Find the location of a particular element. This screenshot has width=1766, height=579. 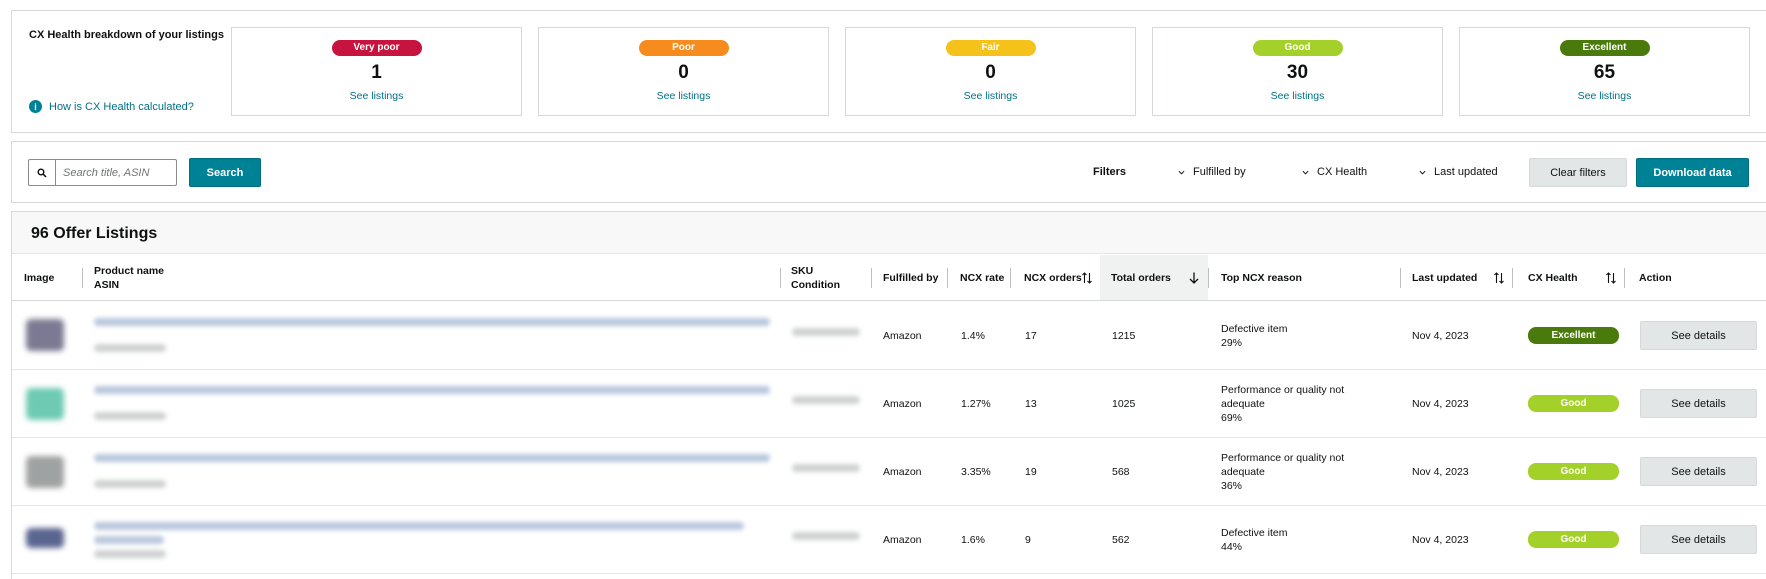

fulfilled-by-filter-label: Fulfilled by is located at coordinates (1219, 172).